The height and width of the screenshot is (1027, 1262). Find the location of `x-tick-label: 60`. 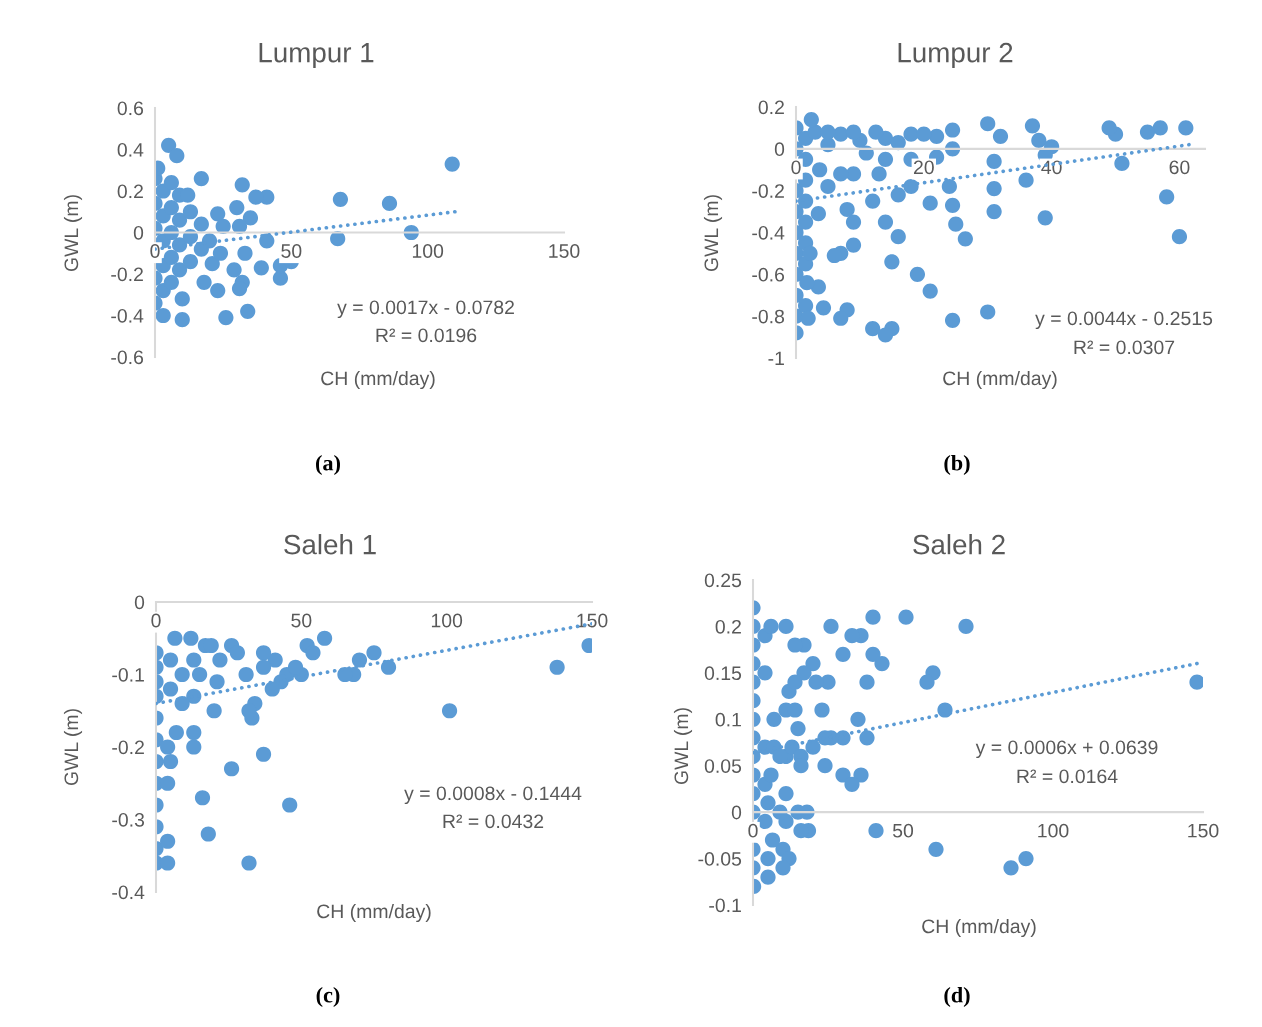

x-tick-label: 60 is located at coordinates (1179, 167).